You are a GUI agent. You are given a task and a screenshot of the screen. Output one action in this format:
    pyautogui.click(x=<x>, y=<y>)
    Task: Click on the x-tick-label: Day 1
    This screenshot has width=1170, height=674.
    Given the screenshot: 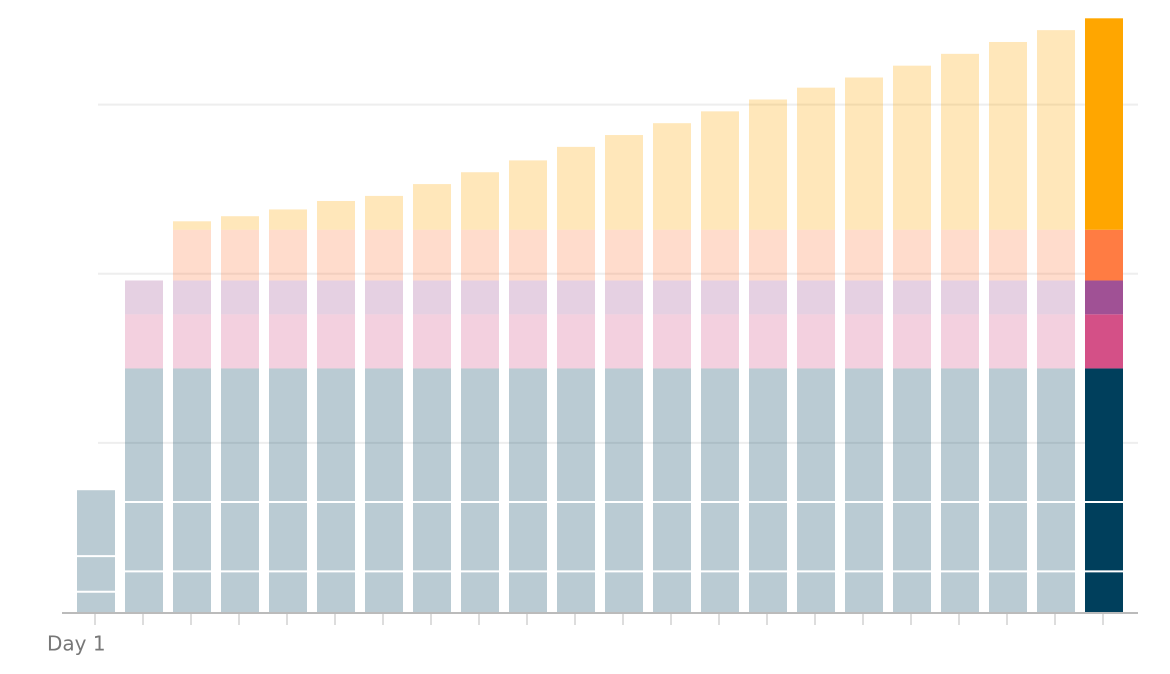 What is the action you would take?
    pyautogui.click(x=76, y=644)
    